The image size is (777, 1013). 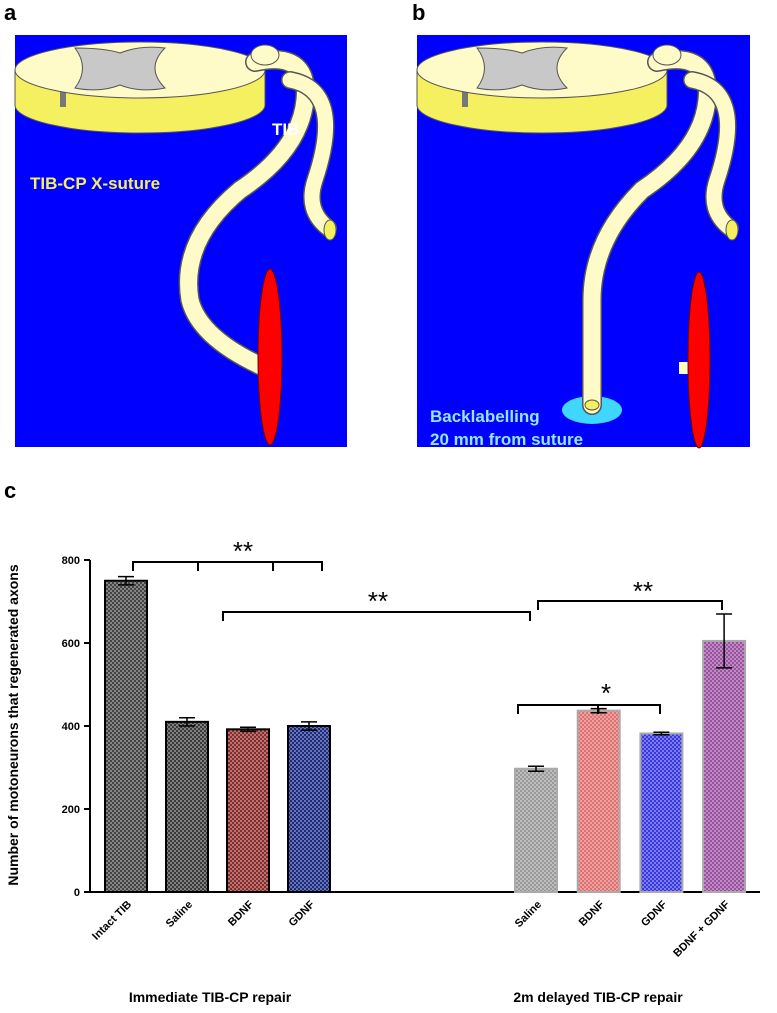 I want to click on y-tick-label: 400, so click(x=71, y=727).